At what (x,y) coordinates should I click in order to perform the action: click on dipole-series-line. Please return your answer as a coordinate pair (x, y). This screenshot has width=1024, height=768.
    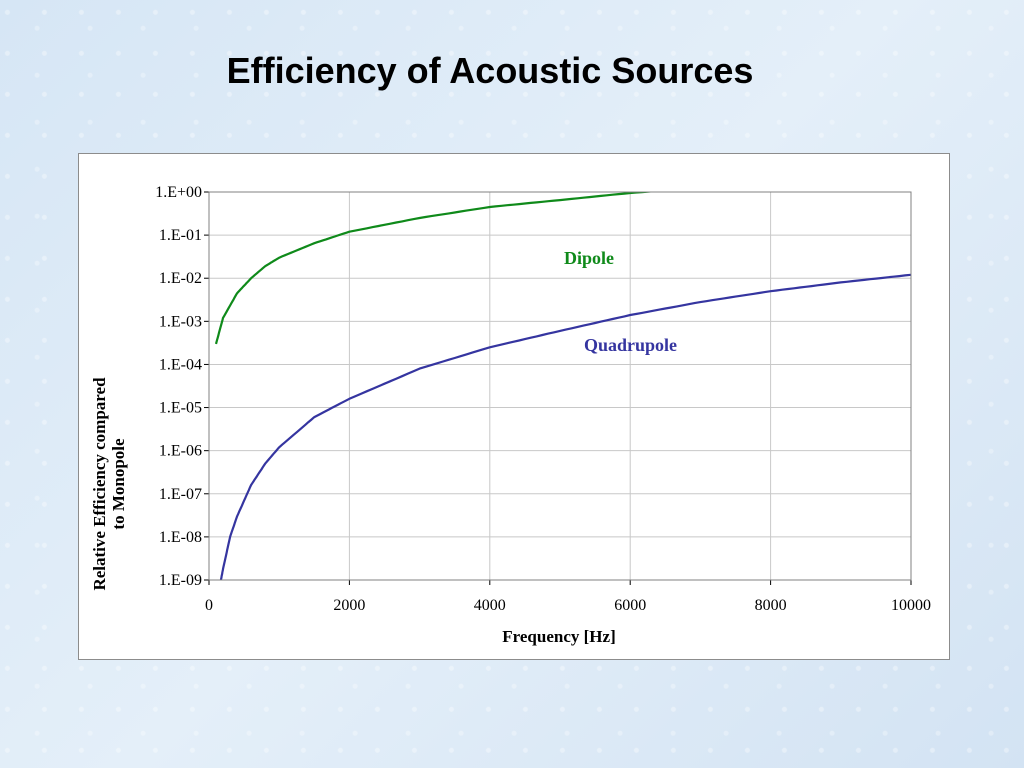
    Looking at the image, I should click on (436, 268).